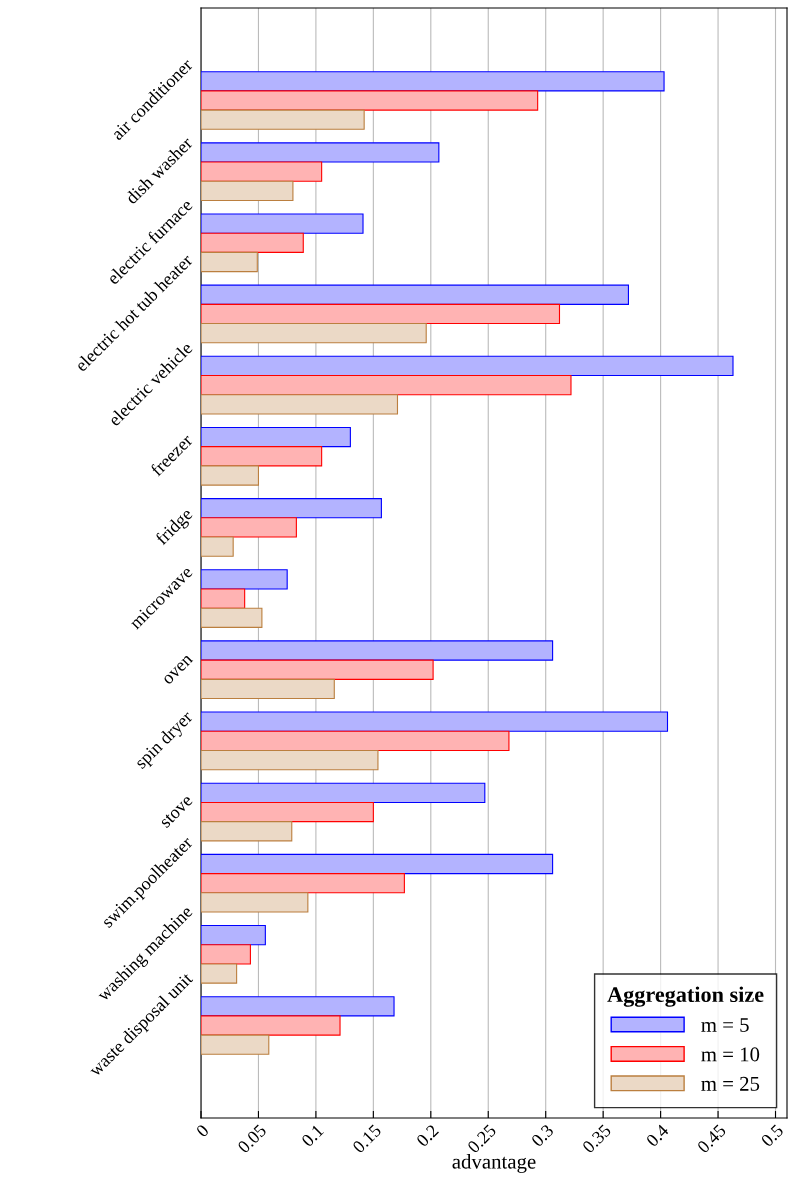  I want to click on x-tick-label: 0.5, so click(772, 1135).